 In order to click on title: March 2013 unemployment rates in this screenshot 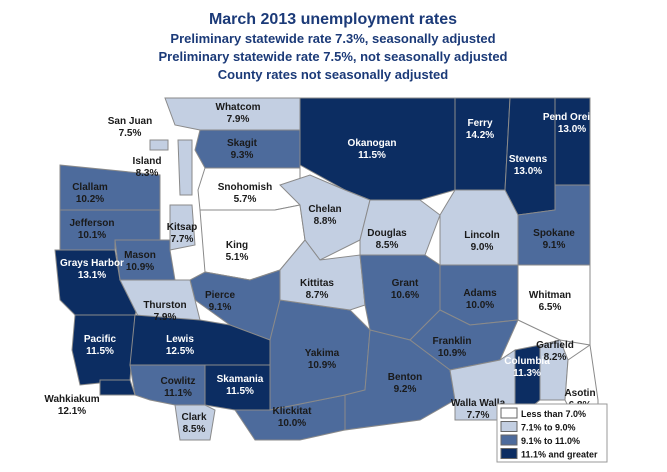, I will do `click(333, 19)`.